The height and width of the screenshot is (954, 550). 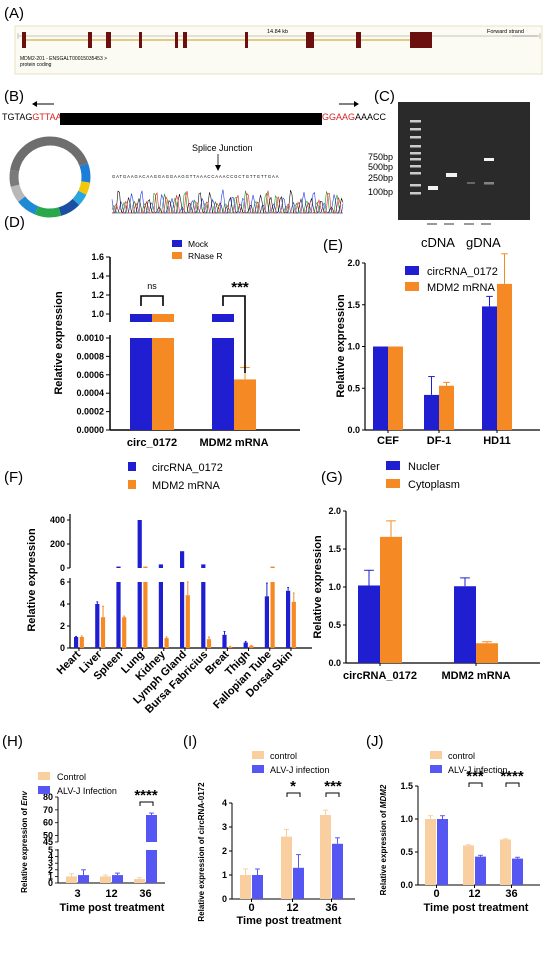 What do you see at coordinates (333, 245) in the screenshot?
I see `panel-label-e: (E)` at bounding box center [333, 245].